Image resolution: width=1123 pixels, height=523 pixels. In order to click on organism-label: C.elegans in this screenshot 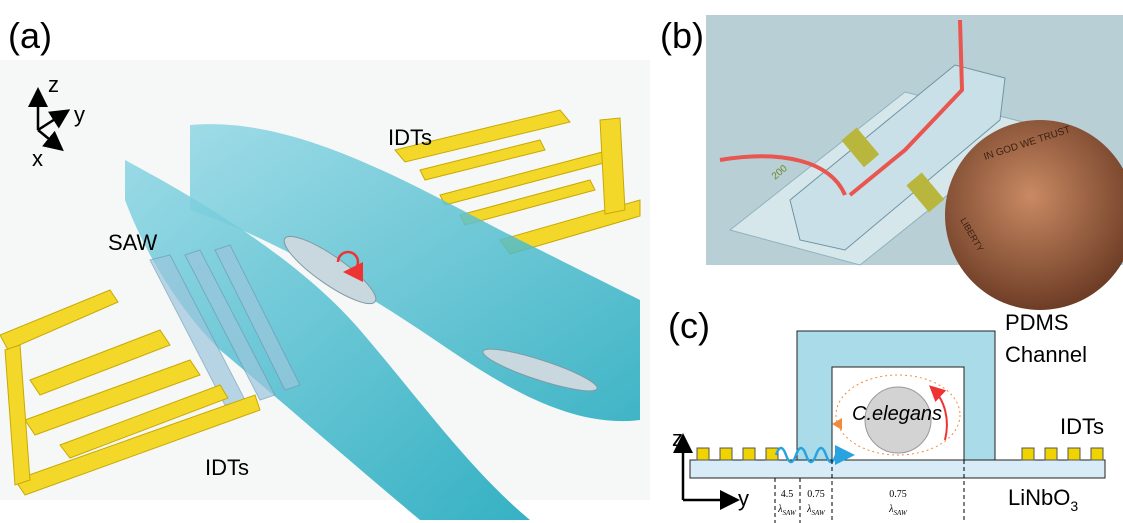, I will do `click(897, 414)`.